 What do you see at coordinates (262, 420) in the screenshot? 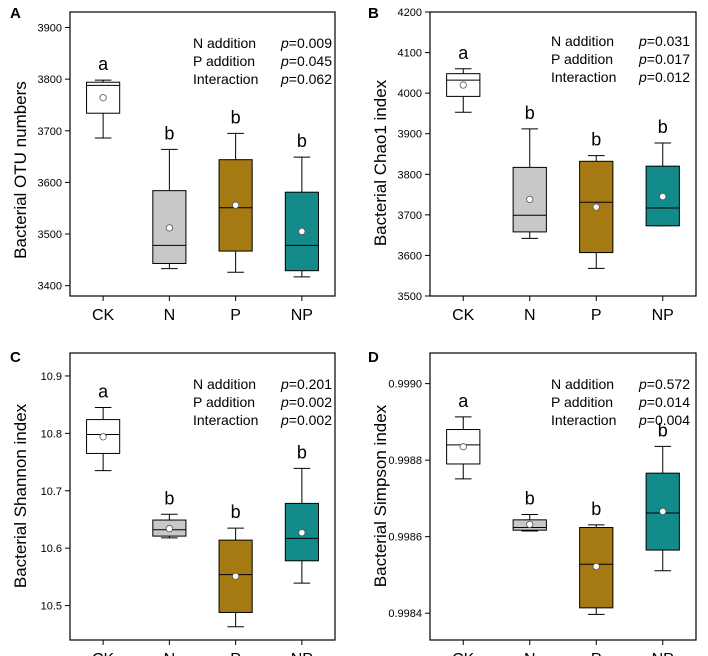
I see `panel-c-stat-2: Interaction p=0.002` at bounding box center [262, 420].